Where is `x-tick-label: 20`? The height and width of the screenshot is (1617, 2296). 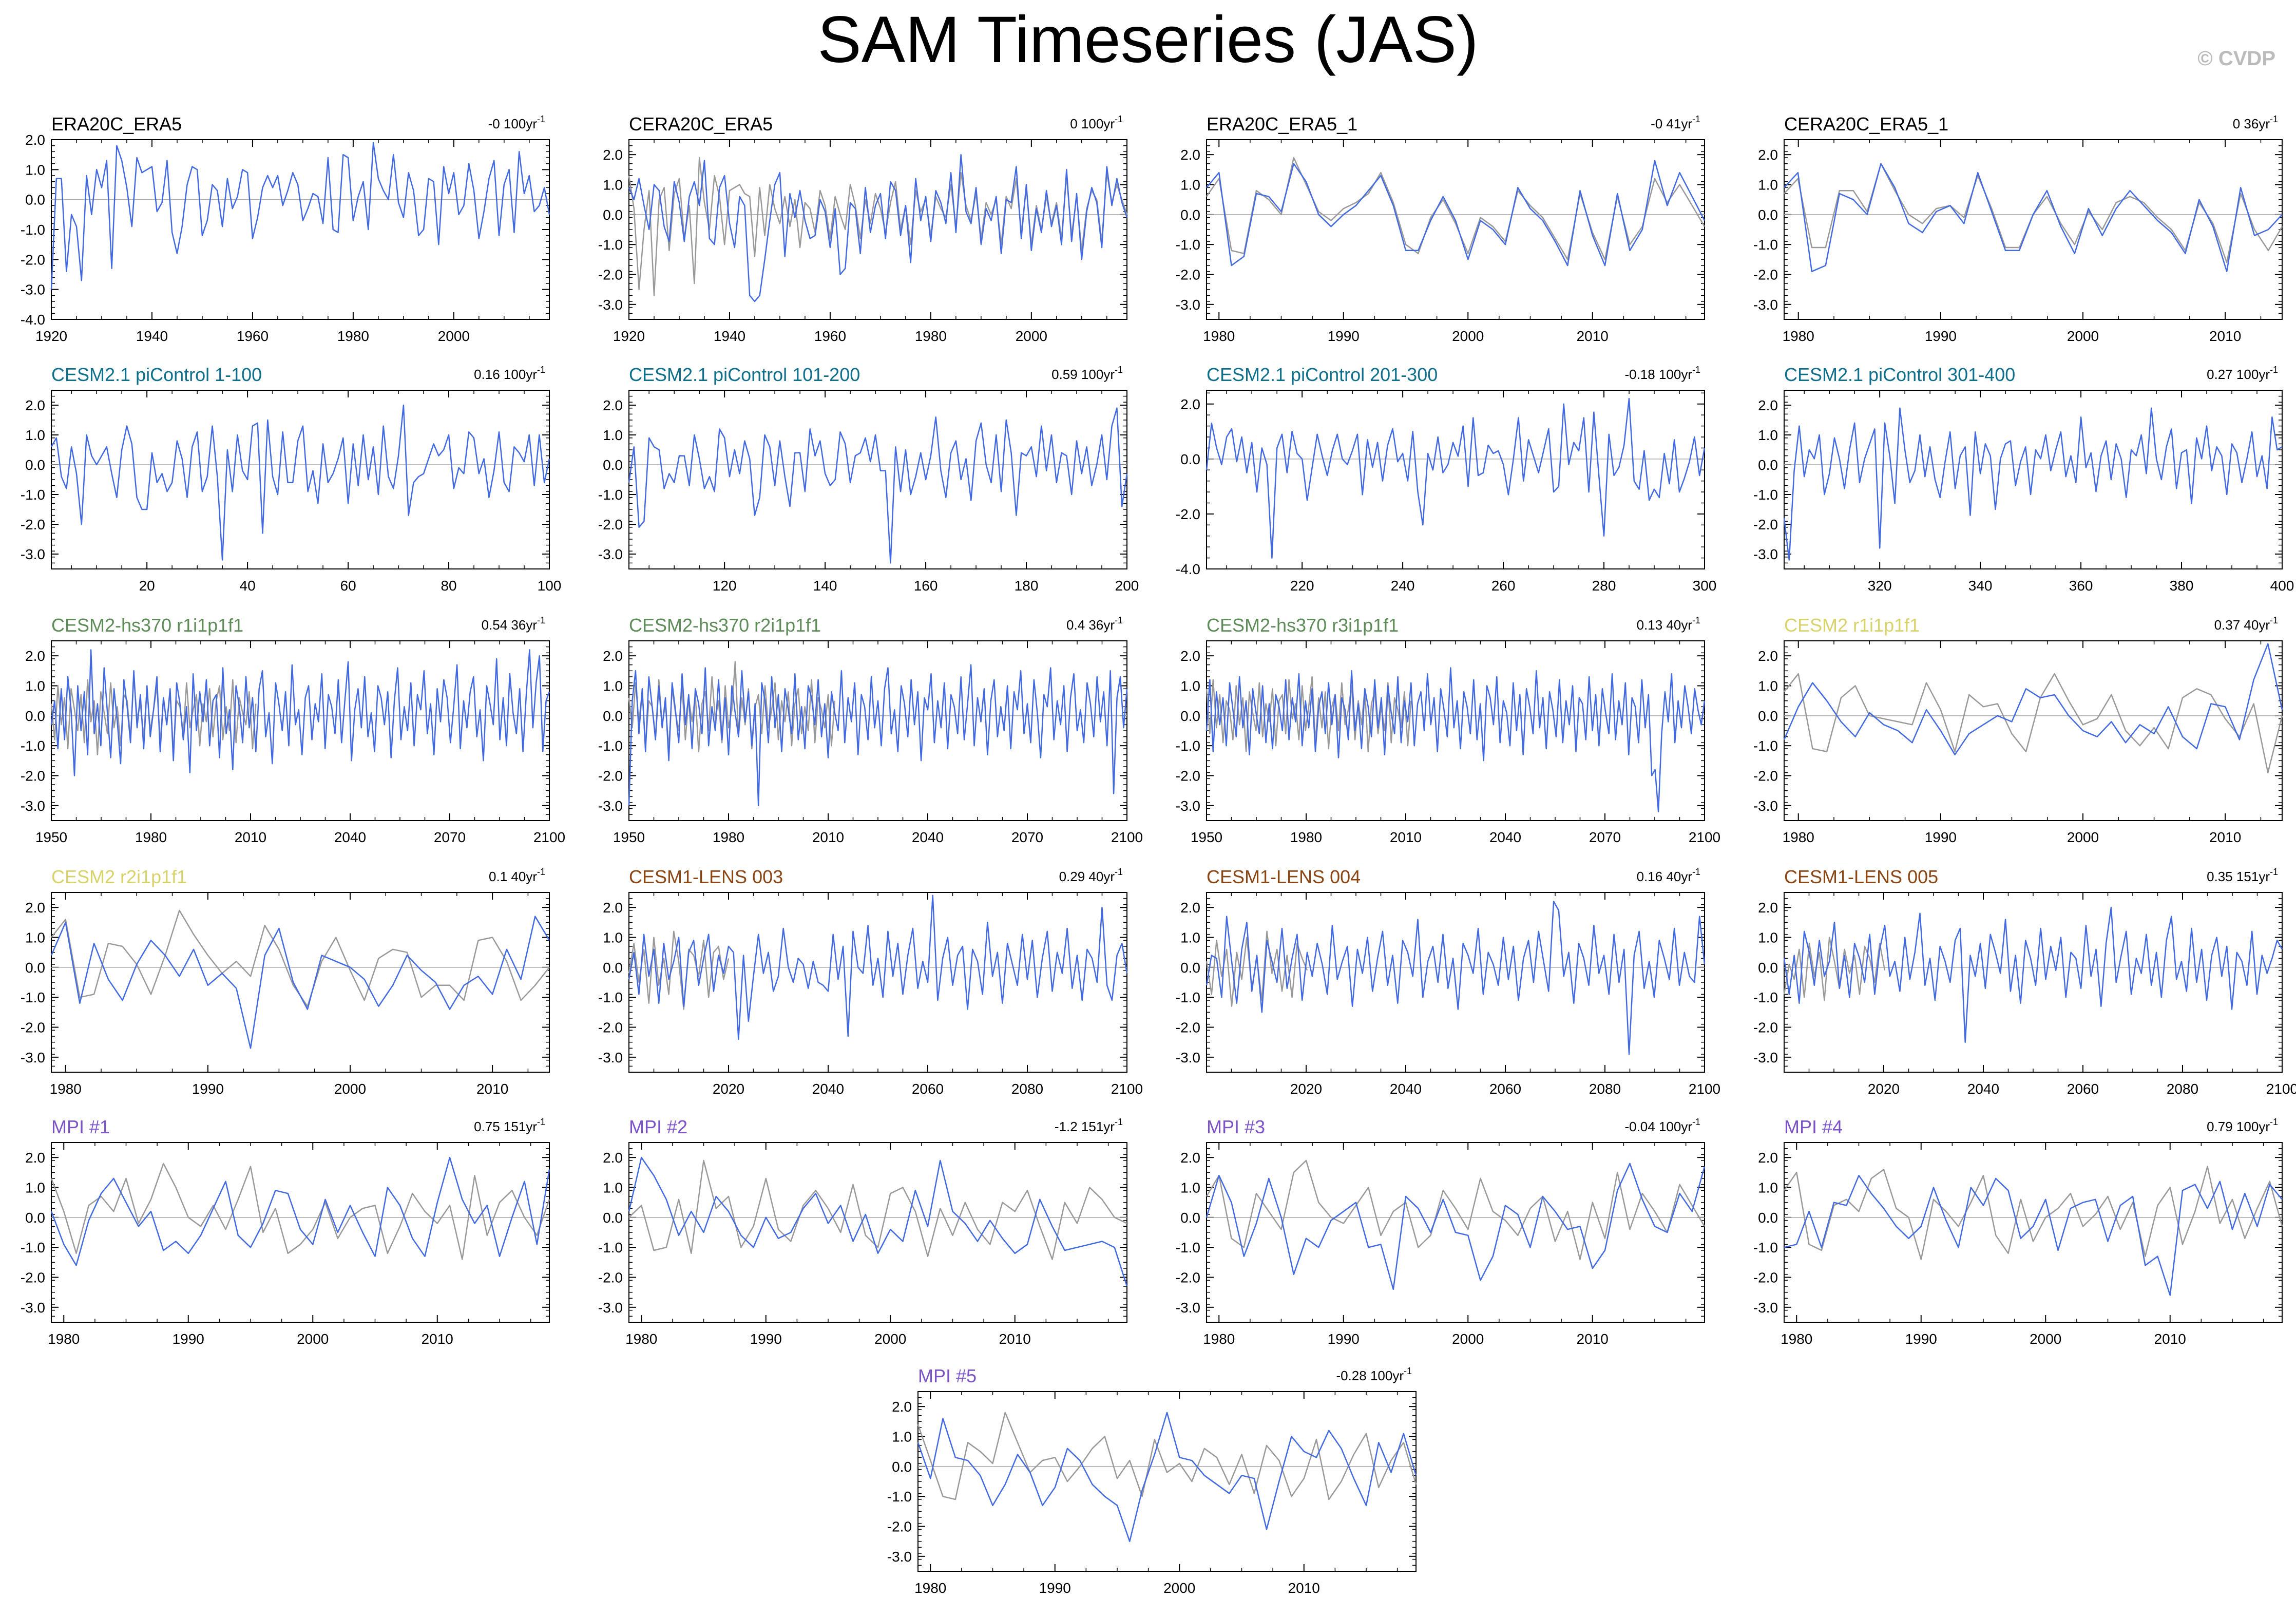
x-tick-label: 20 is located at coordinates (147, 586).